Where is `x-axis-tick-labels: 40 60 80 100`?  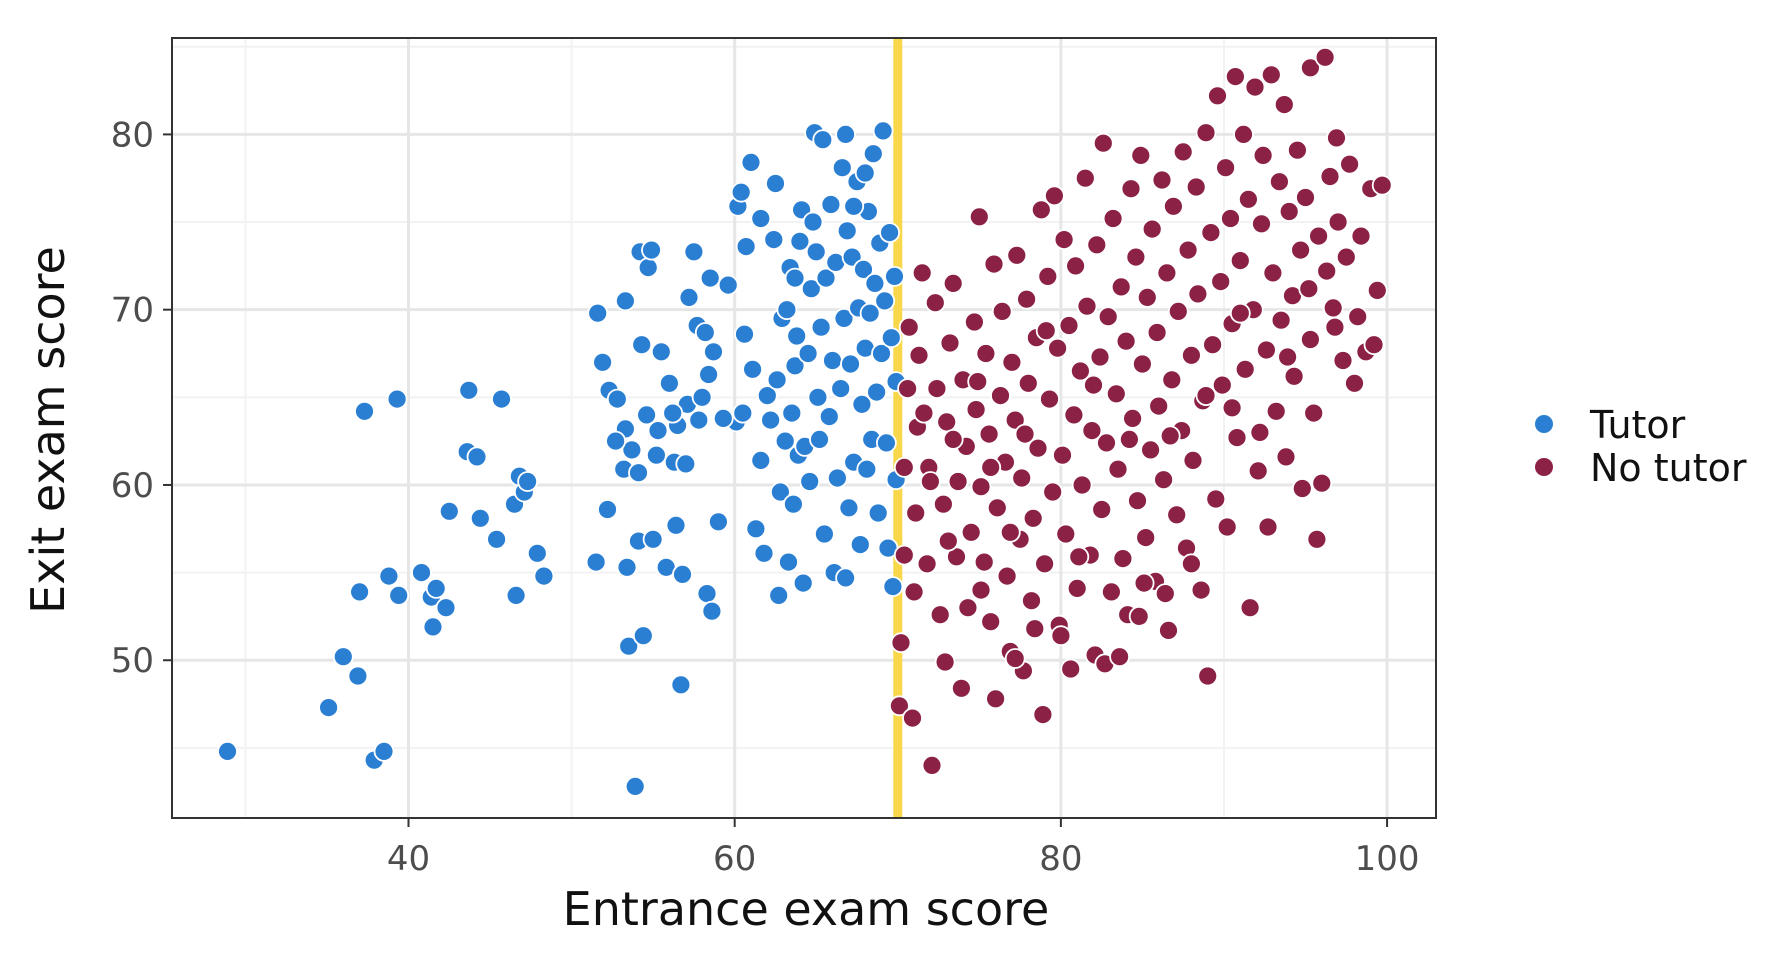 x-axis-tick-labels: 40 60 80 100 is located at coordinates (903, 859).